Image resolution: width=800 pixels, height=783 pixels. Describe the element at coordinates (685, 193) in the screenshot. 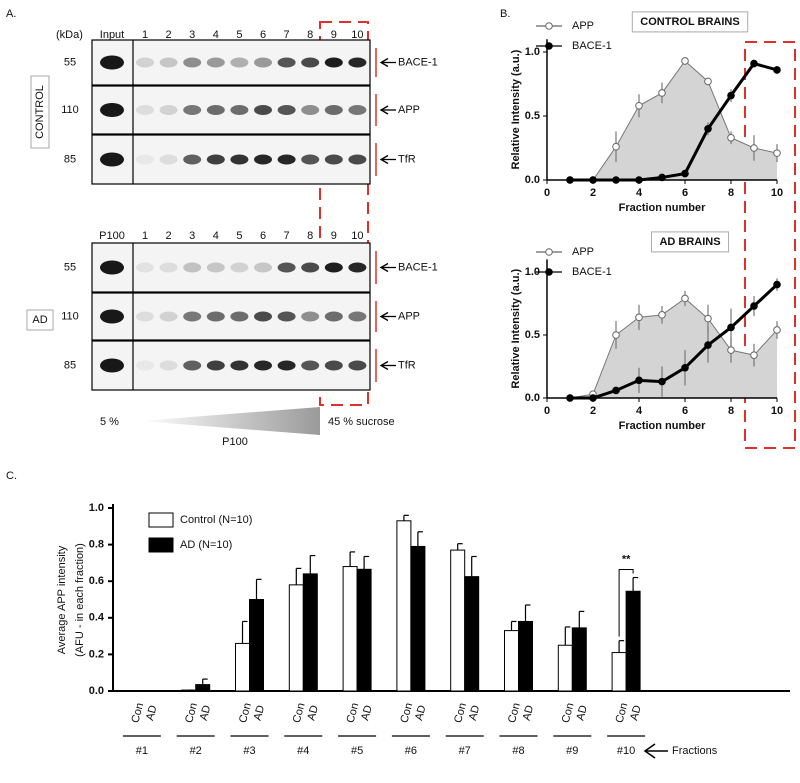

I see `x-tick-label: 6` at that location.